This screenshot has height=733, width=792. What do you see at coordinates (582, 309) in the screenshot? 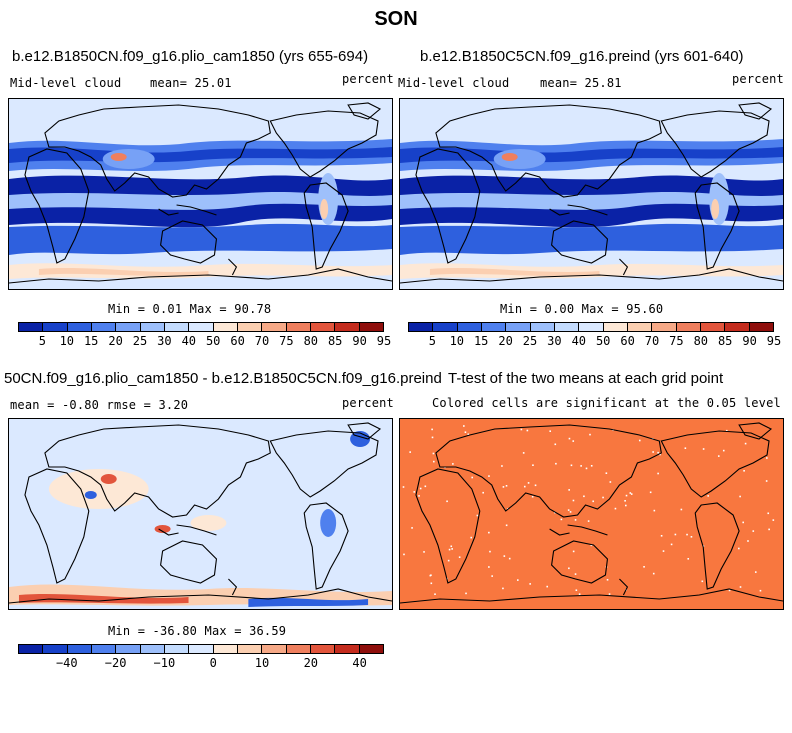
I see `panel2-minmax-label: Min = 0.00 Max = 95.60` at bounding box center [582, 309].